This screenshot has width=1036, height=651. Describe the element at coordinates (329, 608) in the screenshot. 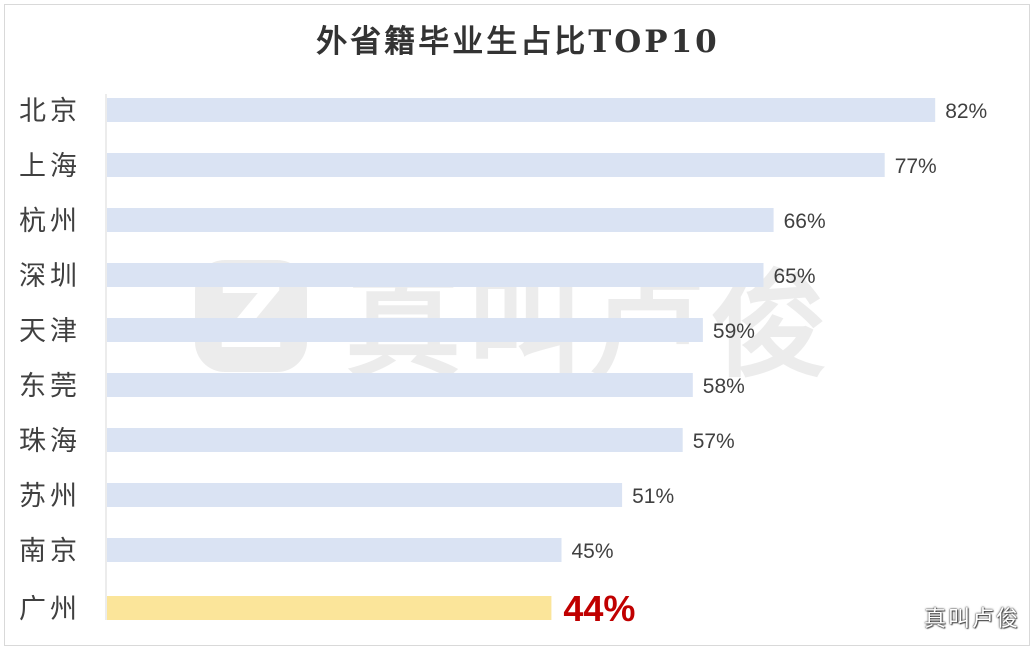

I see `bar-highlight` at that location.